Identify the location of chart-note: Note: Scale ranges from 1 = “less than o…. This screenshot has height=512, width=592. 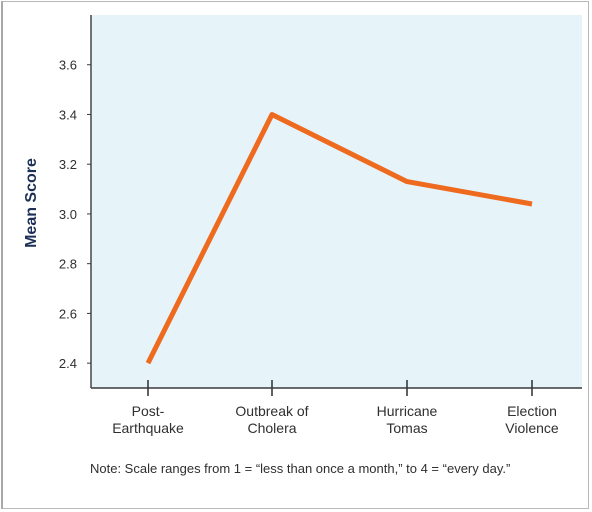
(300, 468).